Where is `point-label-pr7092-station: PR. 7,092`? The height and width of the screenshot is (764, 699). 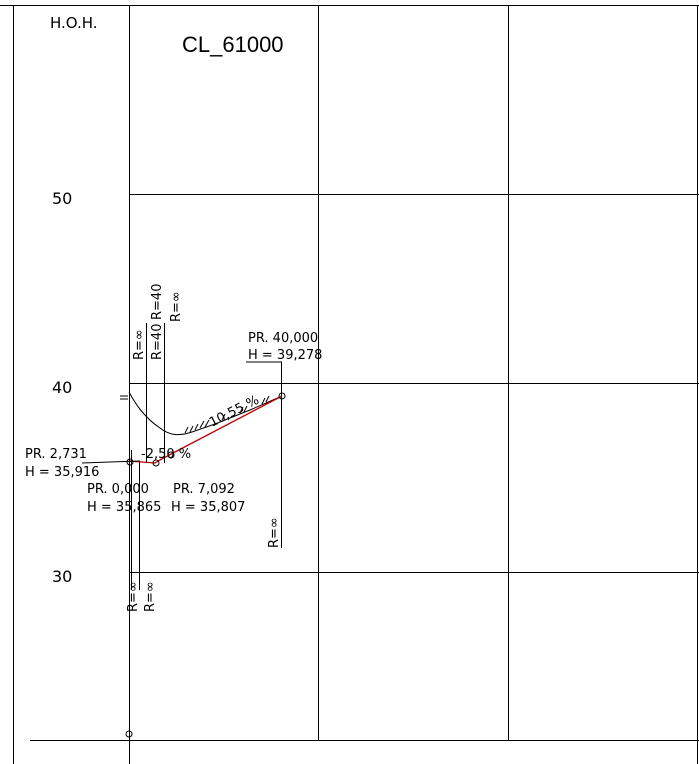 point-label-pr7092-station: PR. 7,092 is located at coordinates (204, 489).